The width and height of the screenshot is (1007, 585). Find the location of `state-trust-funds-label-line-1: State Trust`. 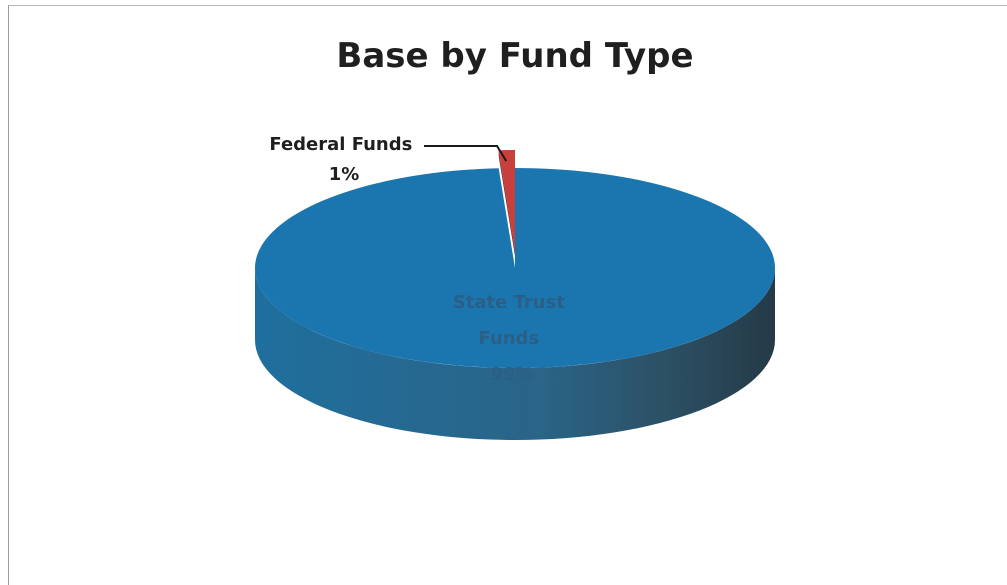

state-trust-funds-label-line-1: State Trust is located at coordinates (509, 302).